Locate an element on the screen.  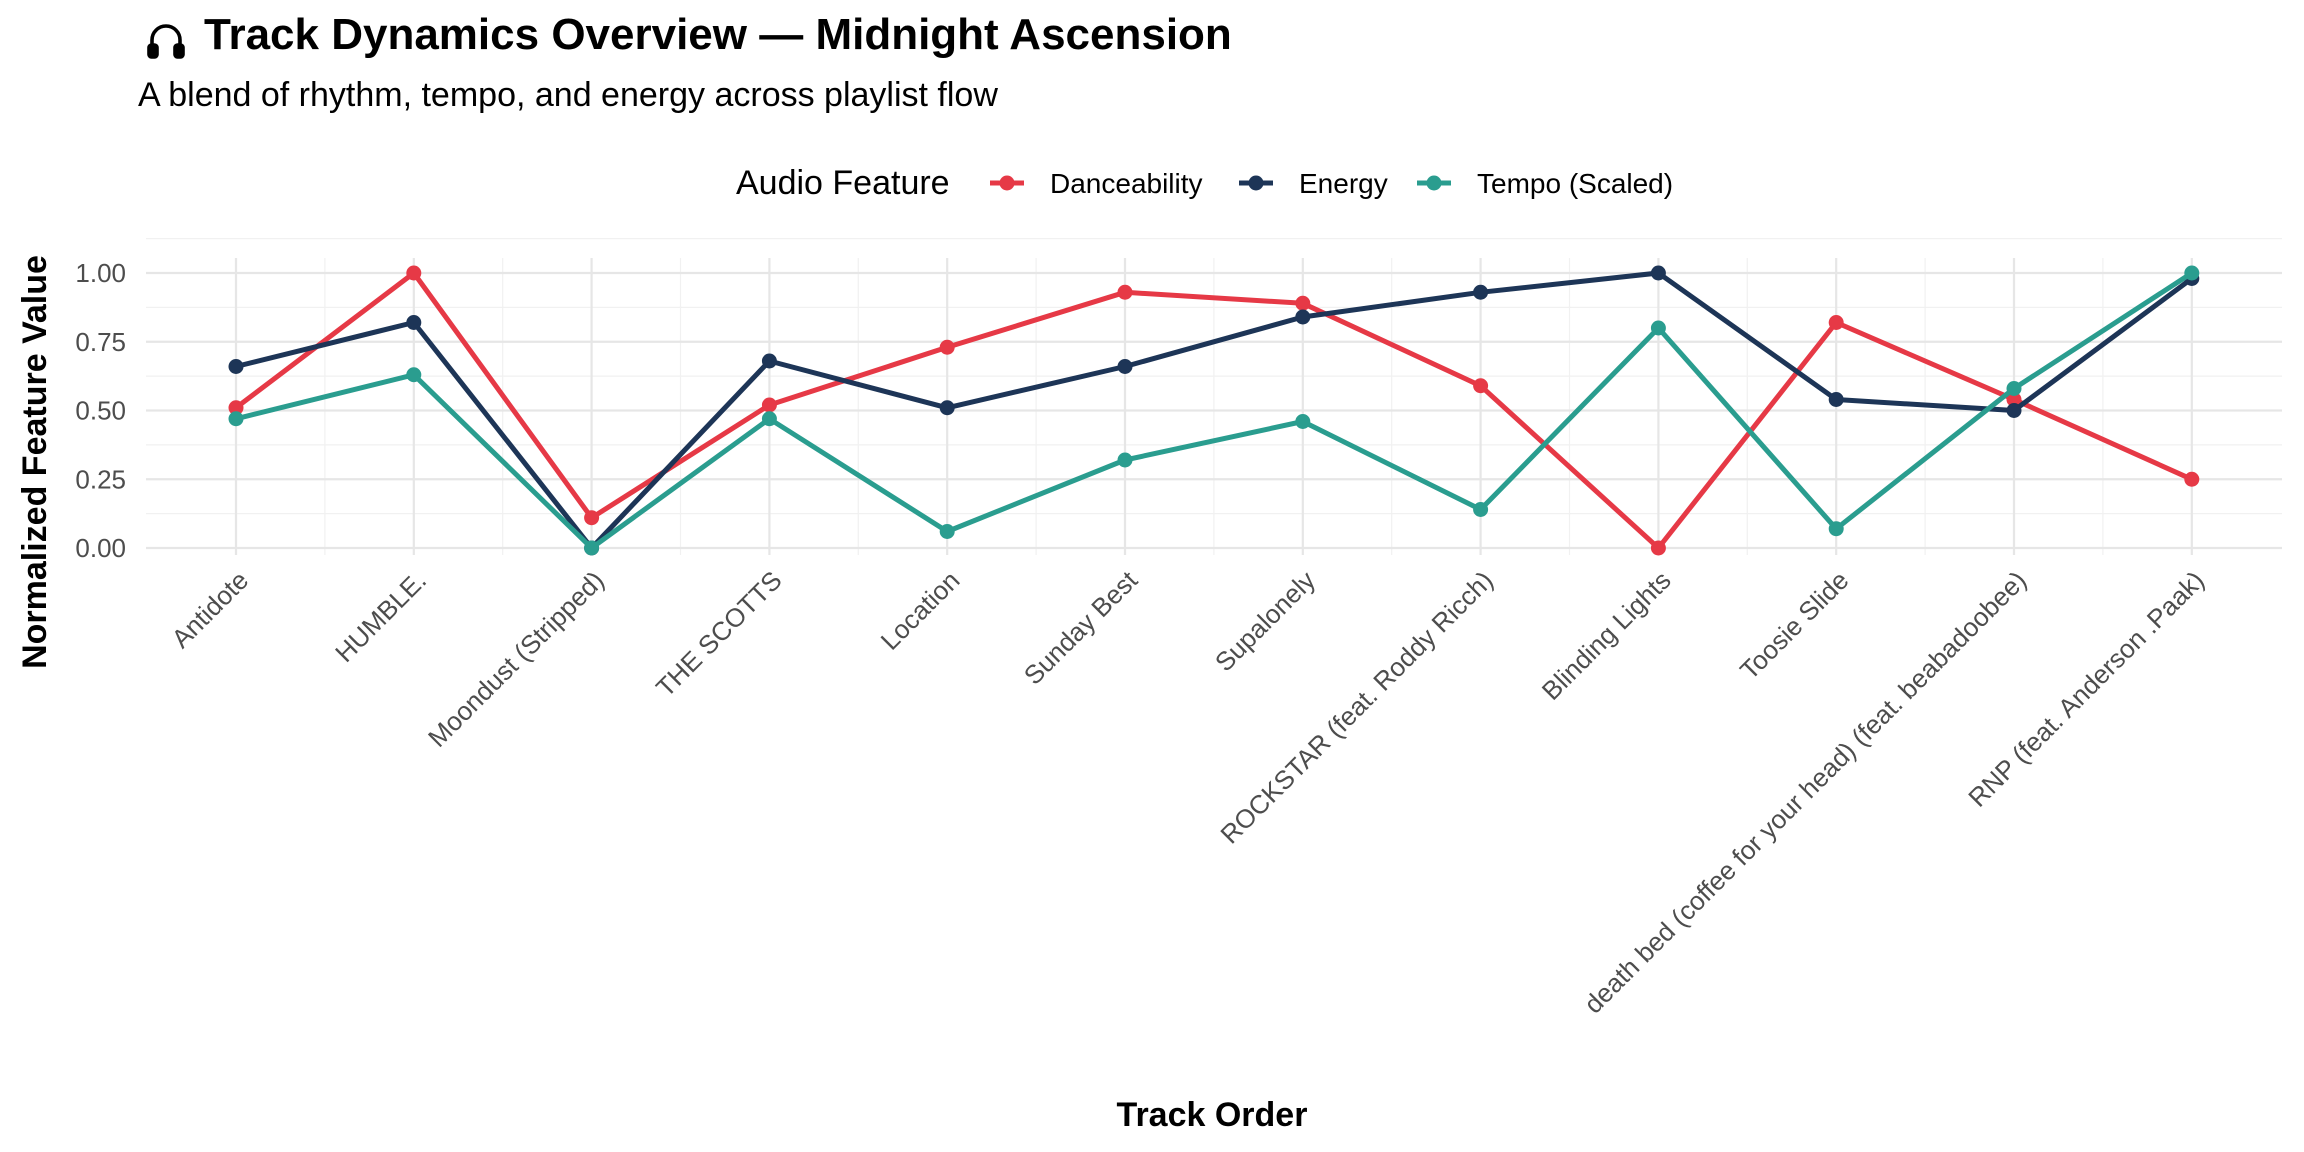
legend-item: Energy is located at coordinates (1313, 183).